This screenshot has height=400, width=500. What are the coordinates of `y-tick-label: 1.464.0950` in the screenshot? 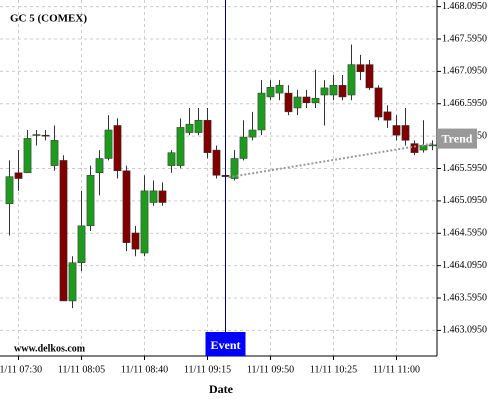 It's located at (464, 265).